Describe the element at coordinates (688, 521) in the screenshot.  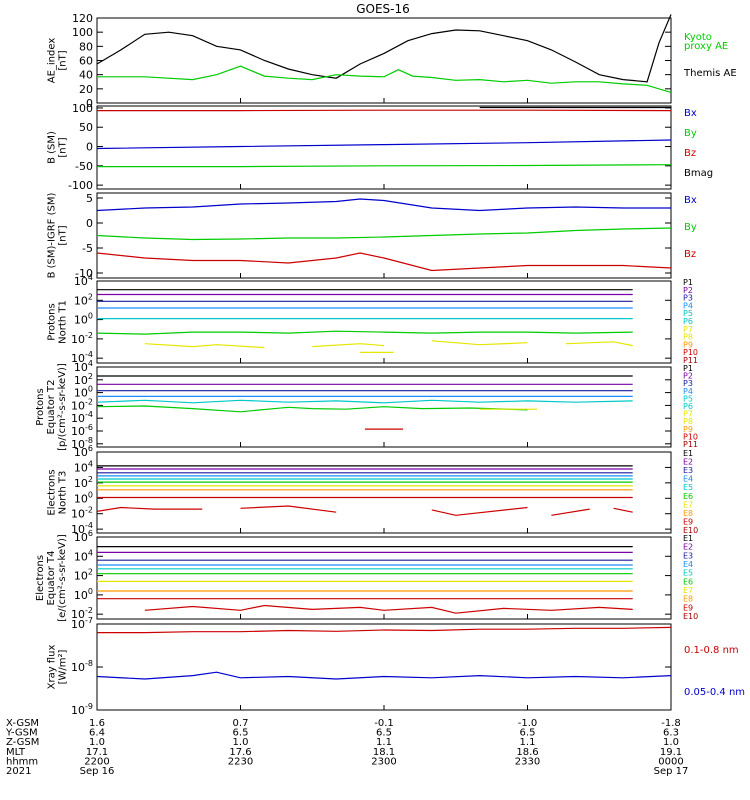
I see `legend-label: E9` at that location.